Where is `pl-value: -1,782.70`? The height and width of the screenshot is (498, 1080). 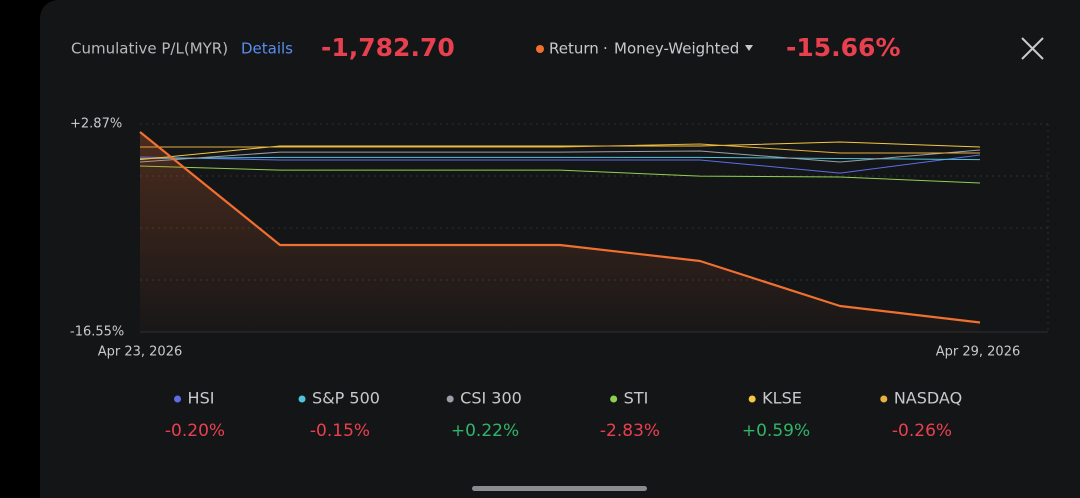
pl-value: -1,782.70 is located at coordinates (388, 47).